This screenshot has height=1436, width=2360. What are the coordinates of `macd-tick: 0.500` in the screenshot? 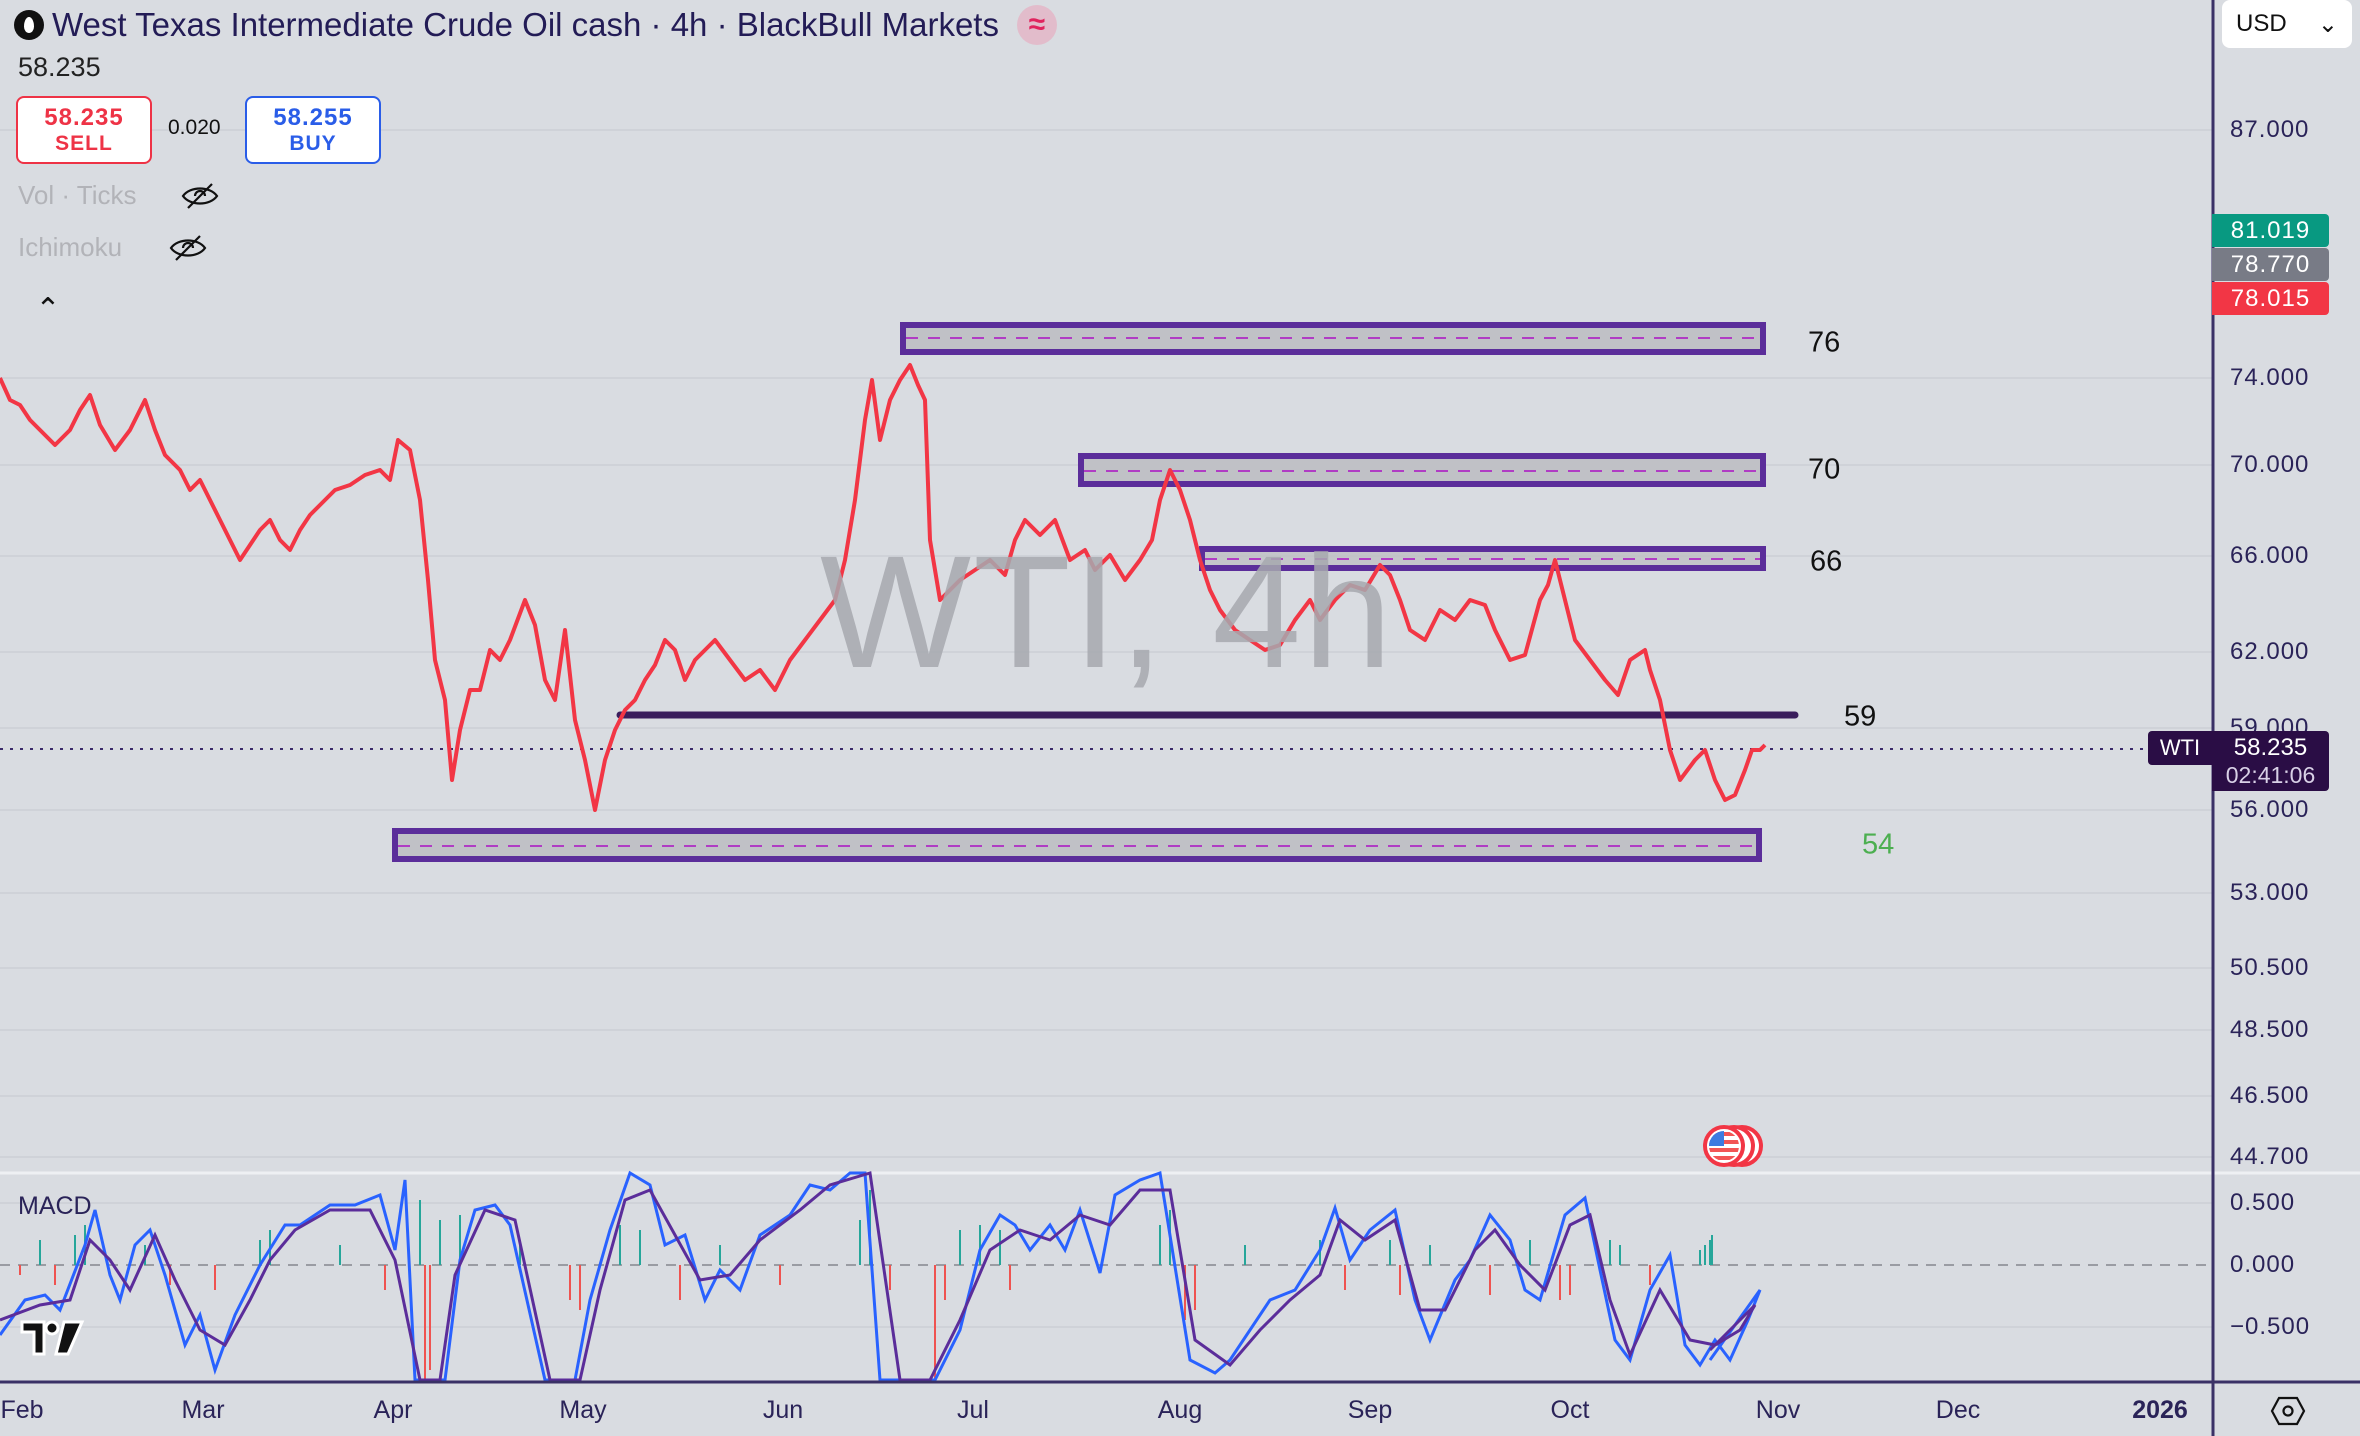 It's located at (2263, 1202).